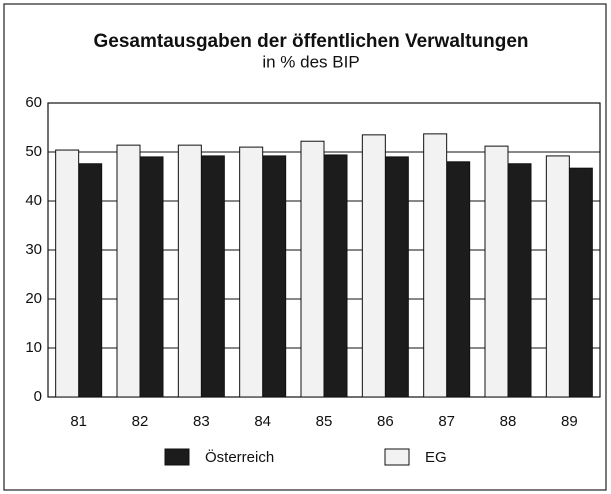 The height and width of the screenshot is (494, 611). Describe the element at coordinates (33, 102) in the screenshot. I see `y-tick-label: 60` at that location.